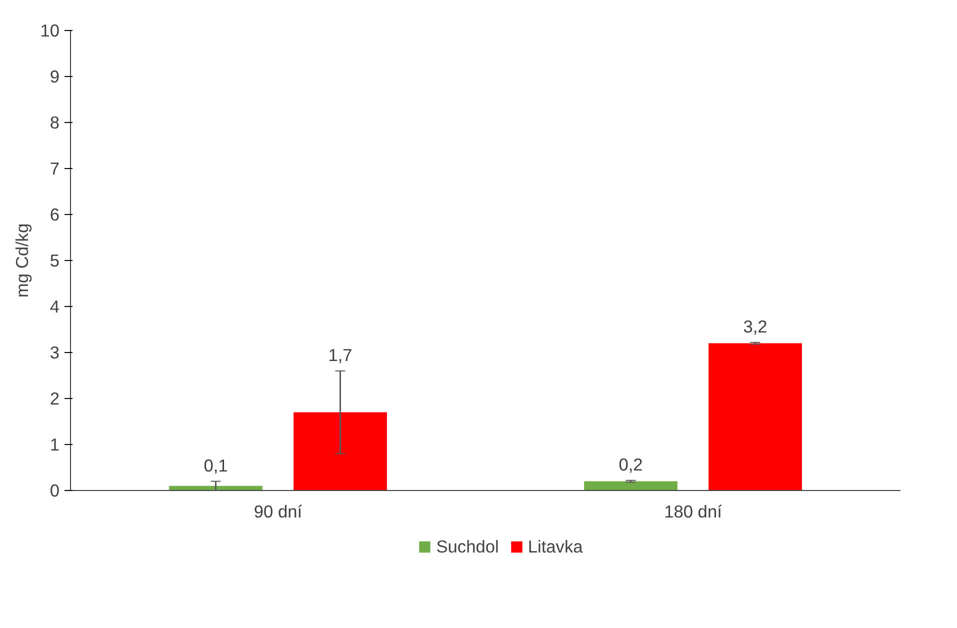  Describe the element at coordinates (630, 464) in the screenshot. I see `data-label: 0,2` at that location.